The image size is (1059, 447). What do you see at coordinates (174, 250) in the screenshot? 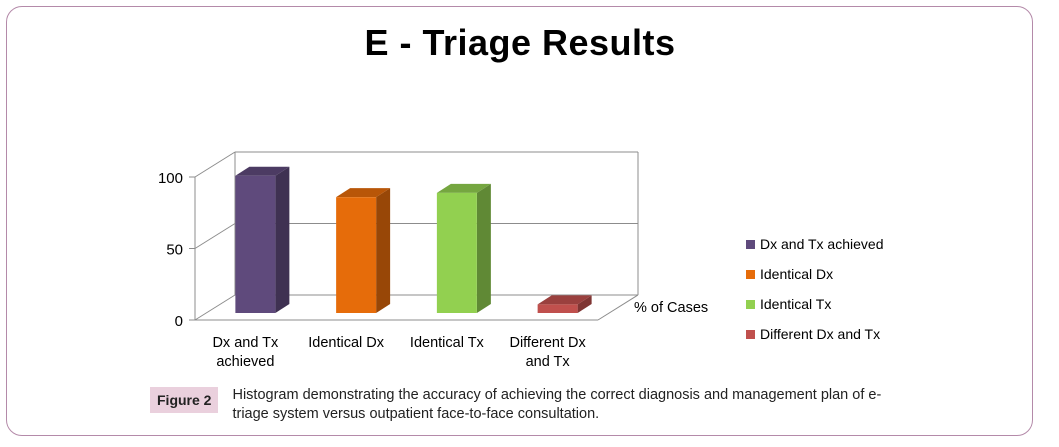
I see `y-tick-label: 50` at bounding box center [174, 250].